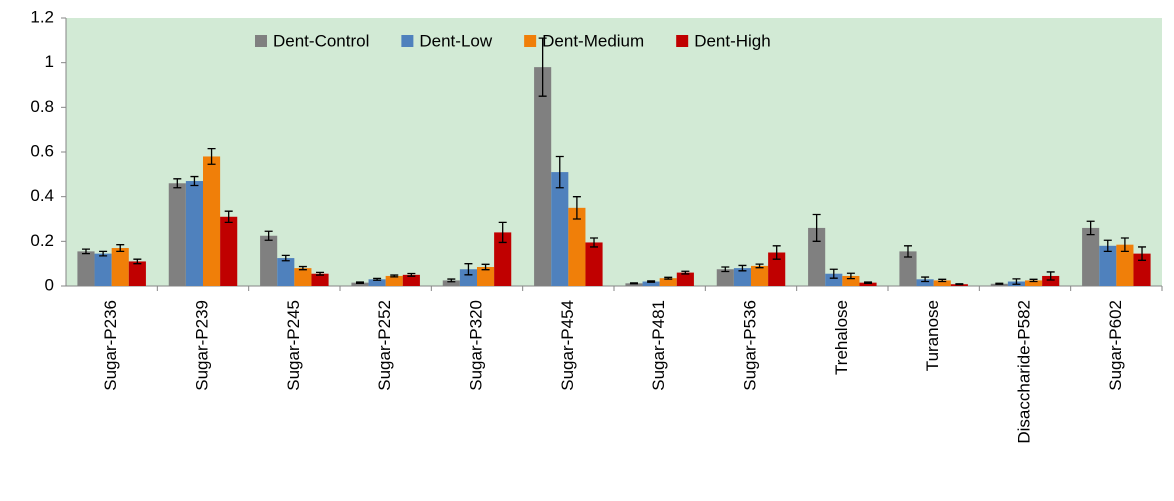 This screenshot has height=501, width=1174. I want to click on y-tick-label: 0.2, so click(42, 240).